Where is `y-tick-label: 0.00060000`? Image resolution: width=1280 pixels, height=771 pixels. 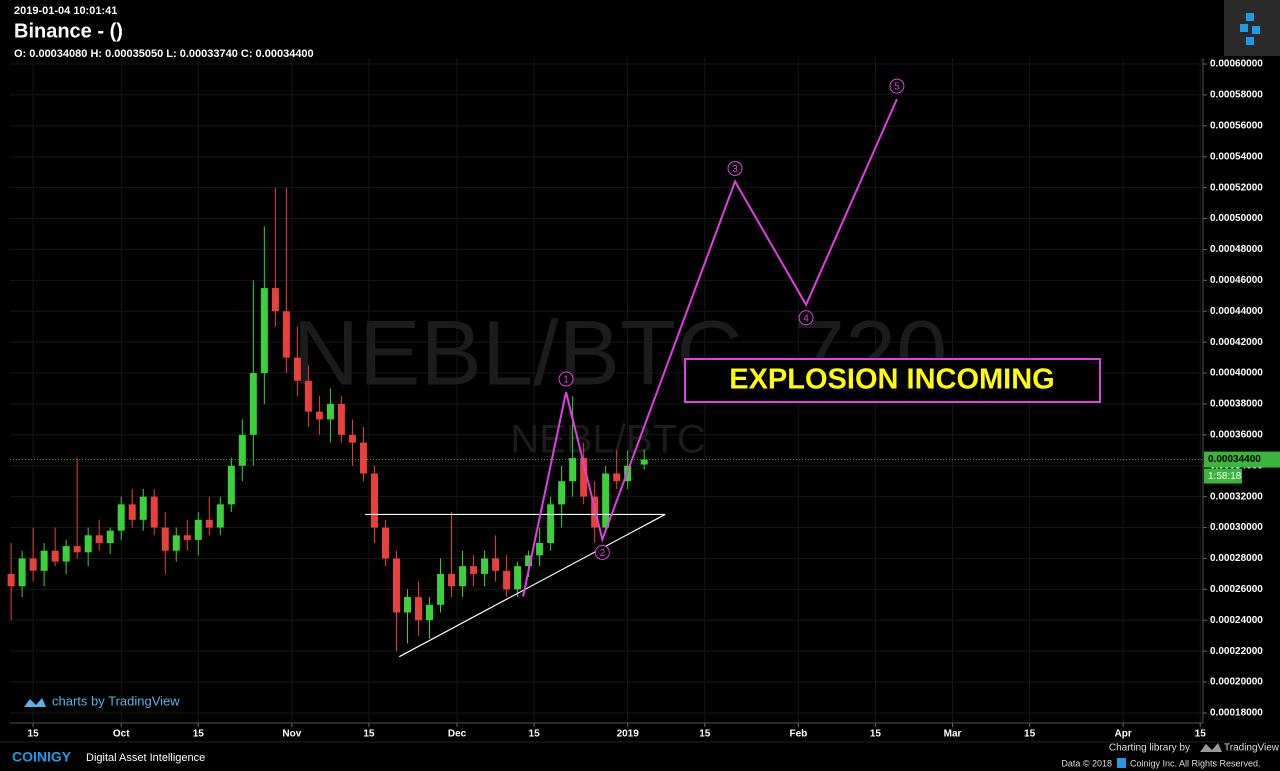 y-tick-label: 0.00060000 is located at coordinates (1236, 64).